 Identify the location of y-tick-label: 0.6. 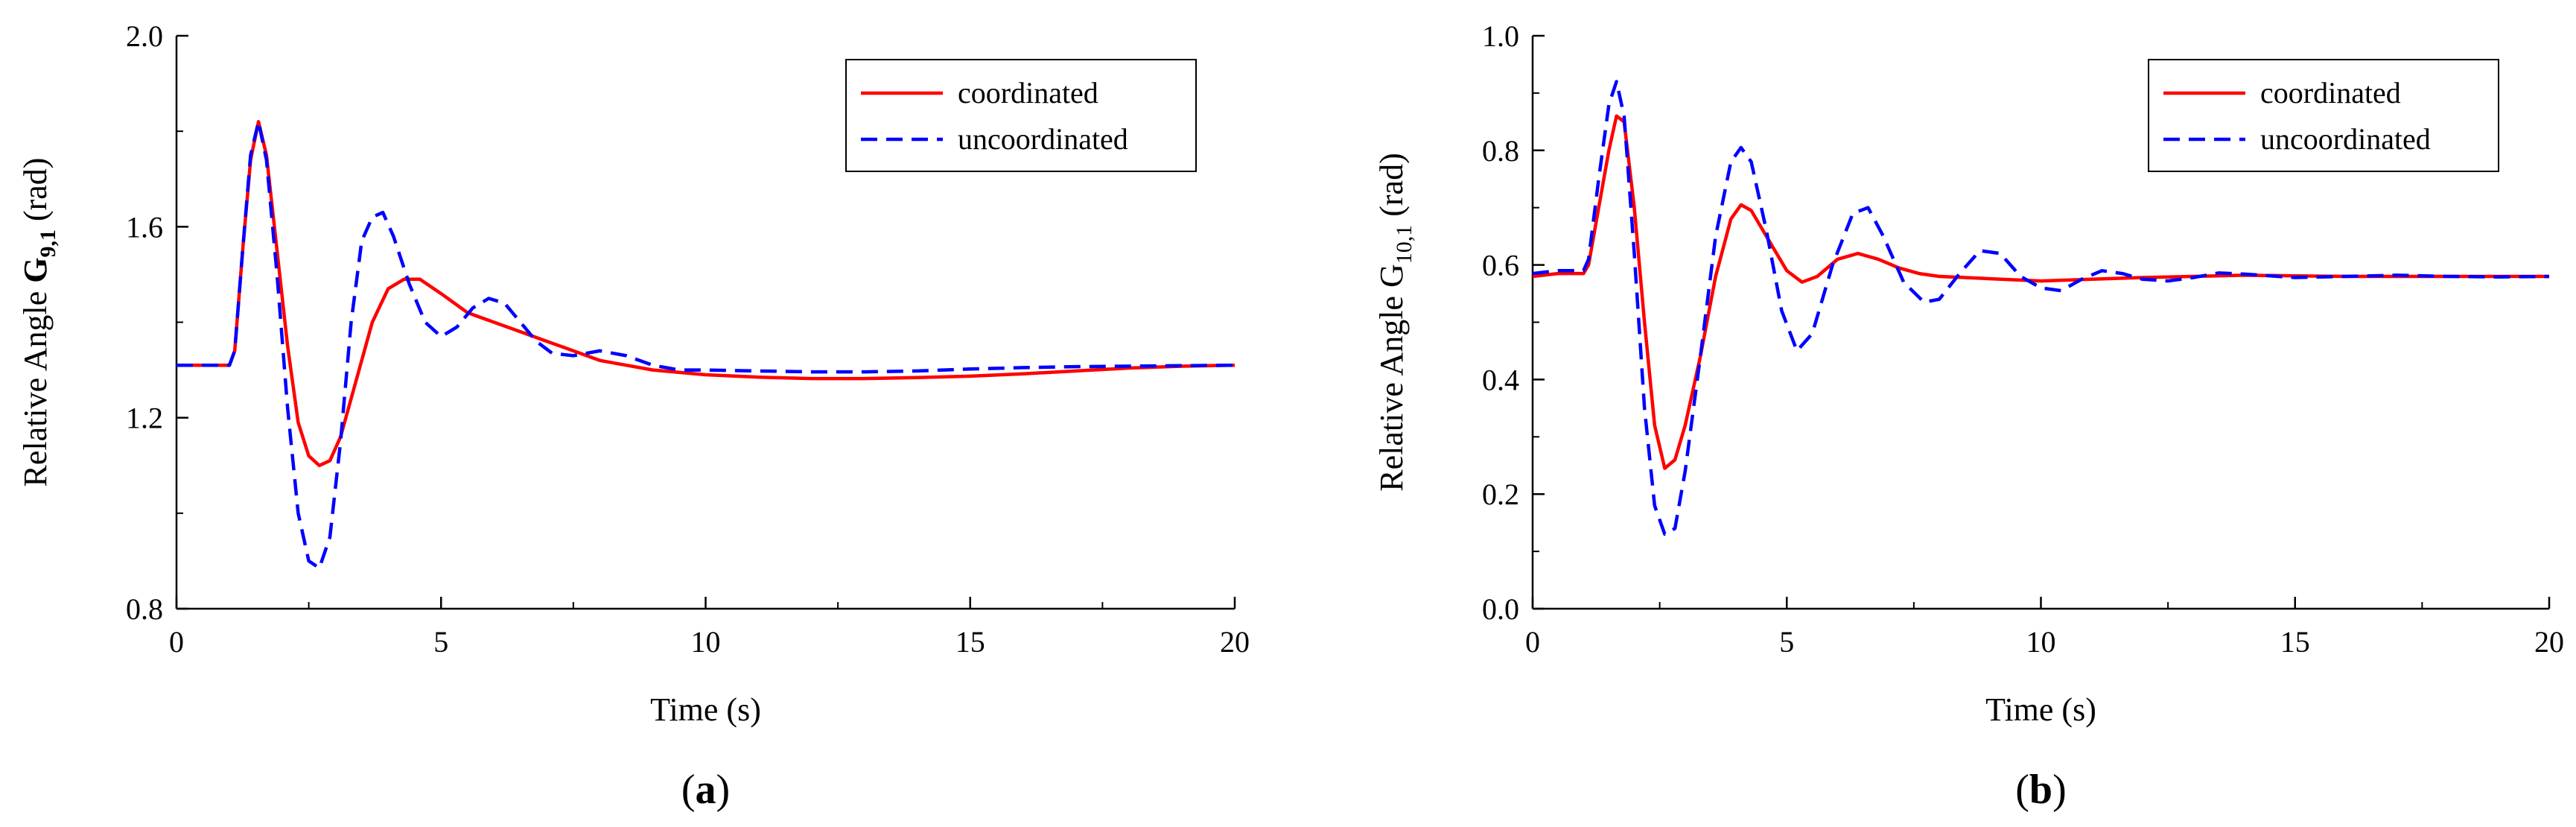
(1500, 265).